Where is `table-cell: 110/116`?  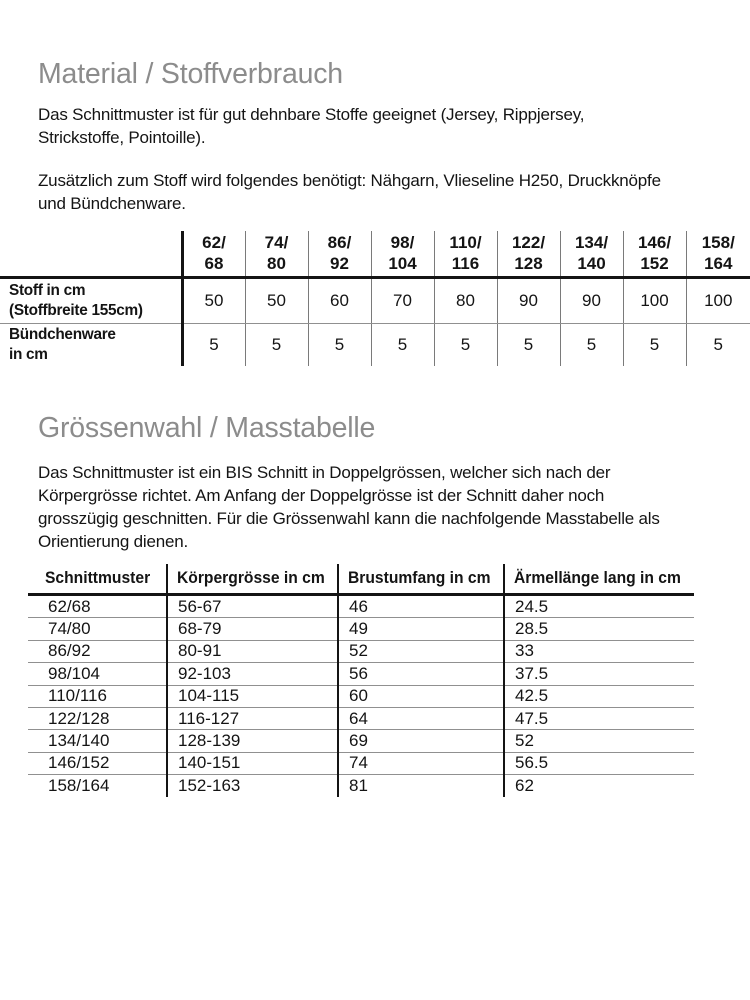 table-cell: 110/116 is located at coordinates (97, 696).